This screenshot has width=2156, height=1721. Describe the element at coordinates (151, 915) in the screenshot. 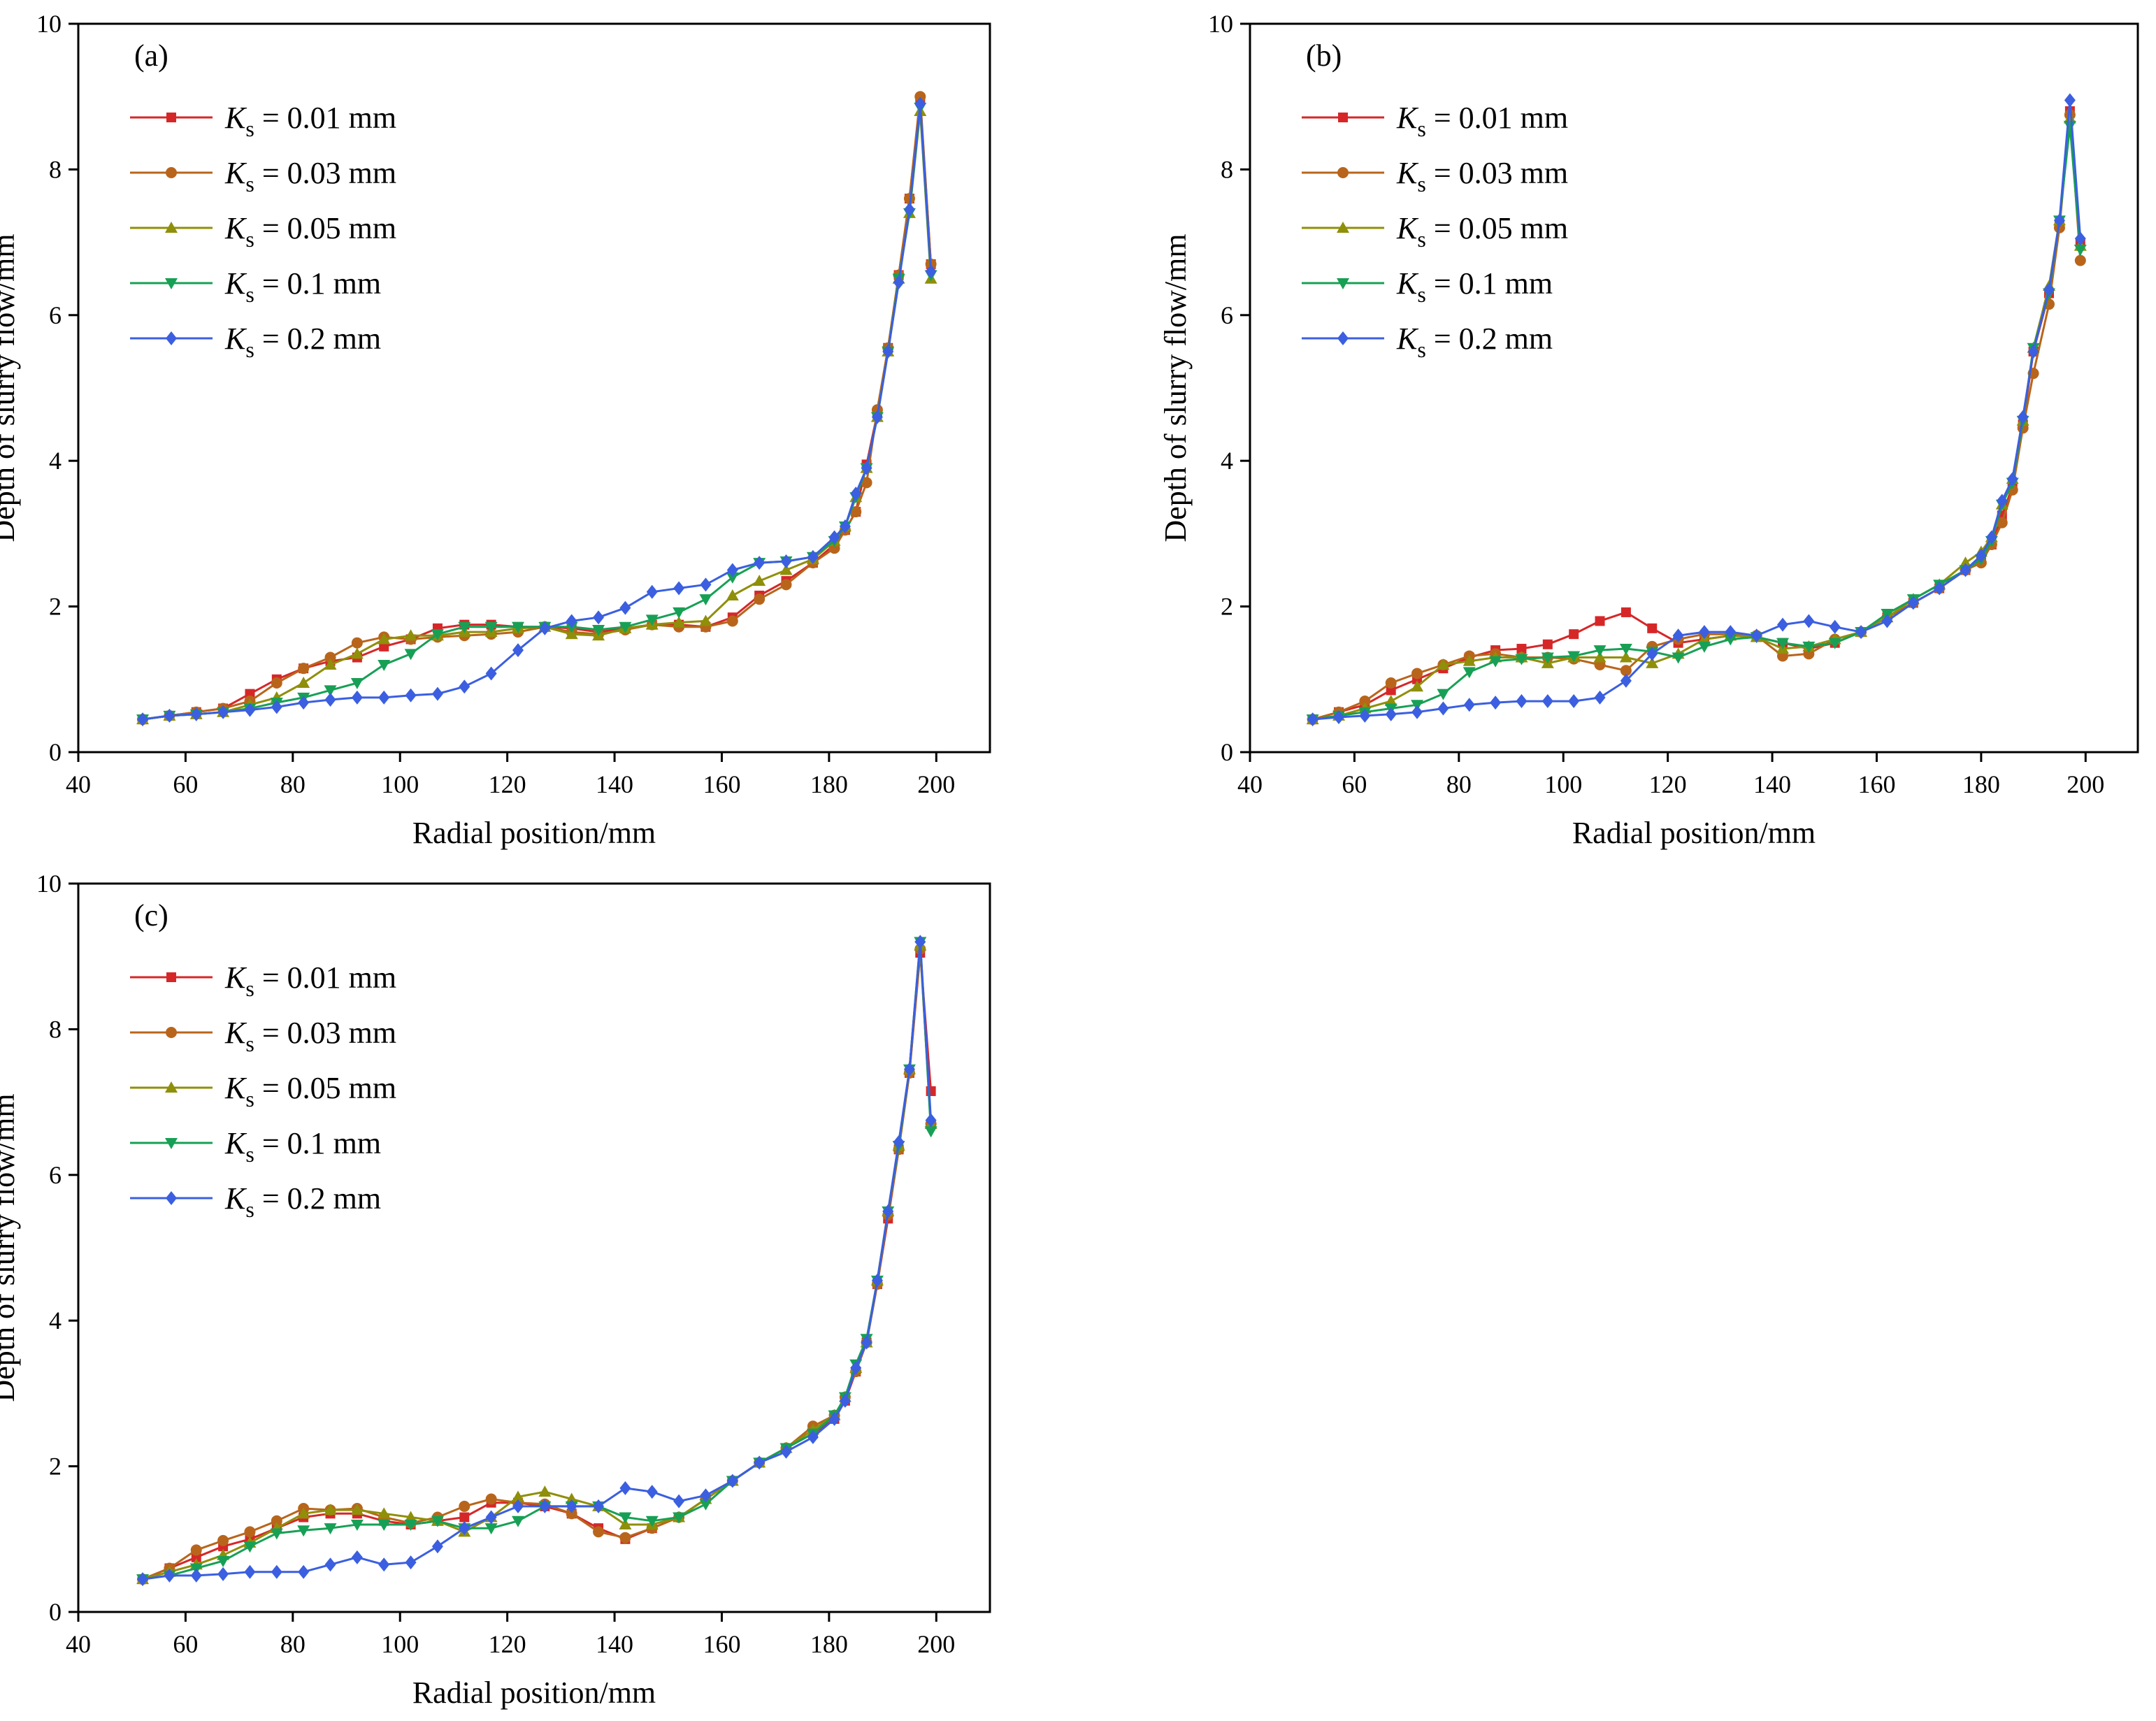

I see `panel-label: (c)` at that location.